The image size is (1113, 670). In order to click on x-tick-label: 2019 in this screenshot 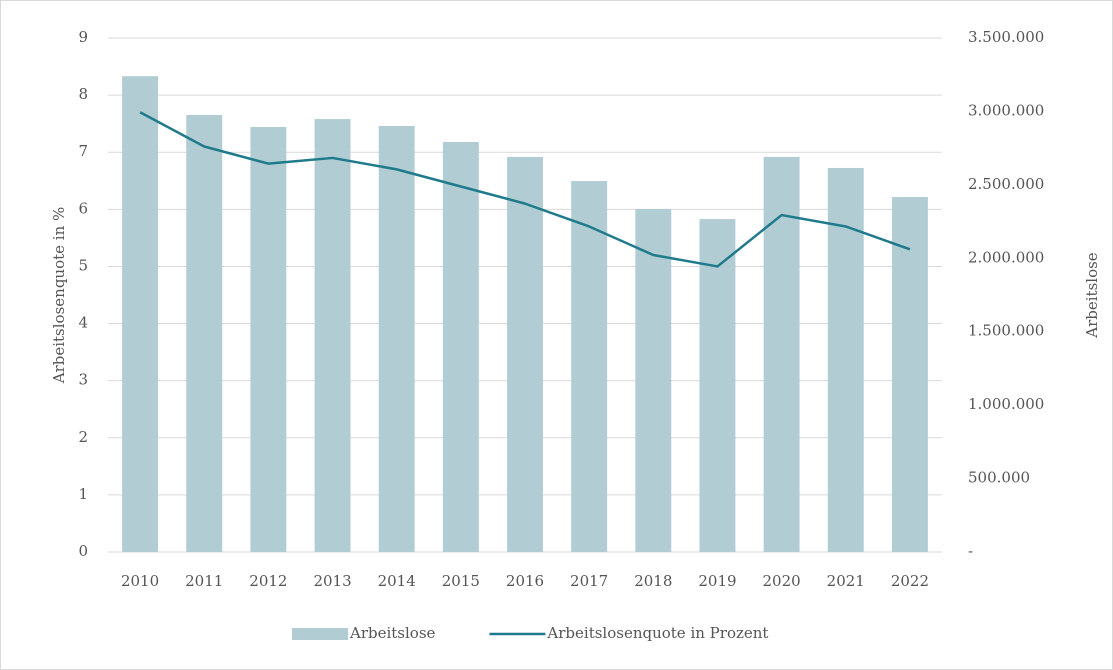, I will do `click(717, 581)`.